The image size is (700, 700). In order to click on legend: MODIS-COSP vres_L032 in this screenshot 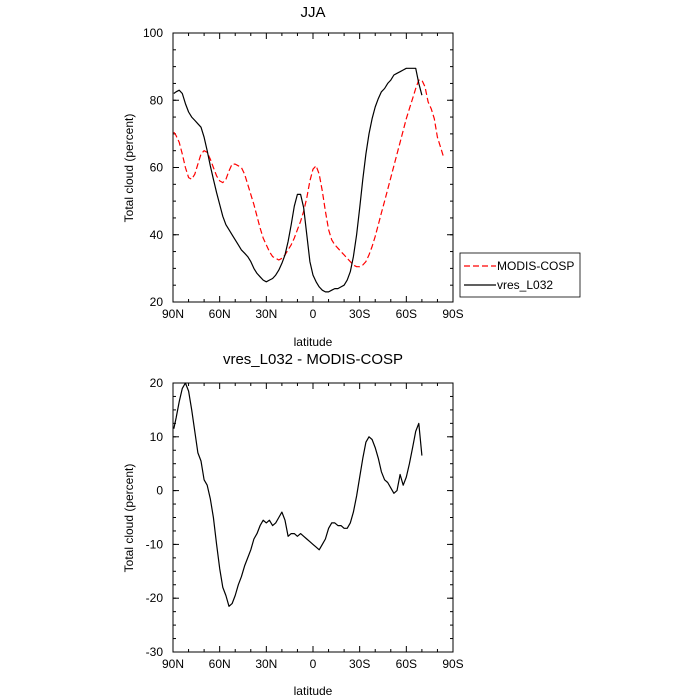, I will do `click(520, 275)`.